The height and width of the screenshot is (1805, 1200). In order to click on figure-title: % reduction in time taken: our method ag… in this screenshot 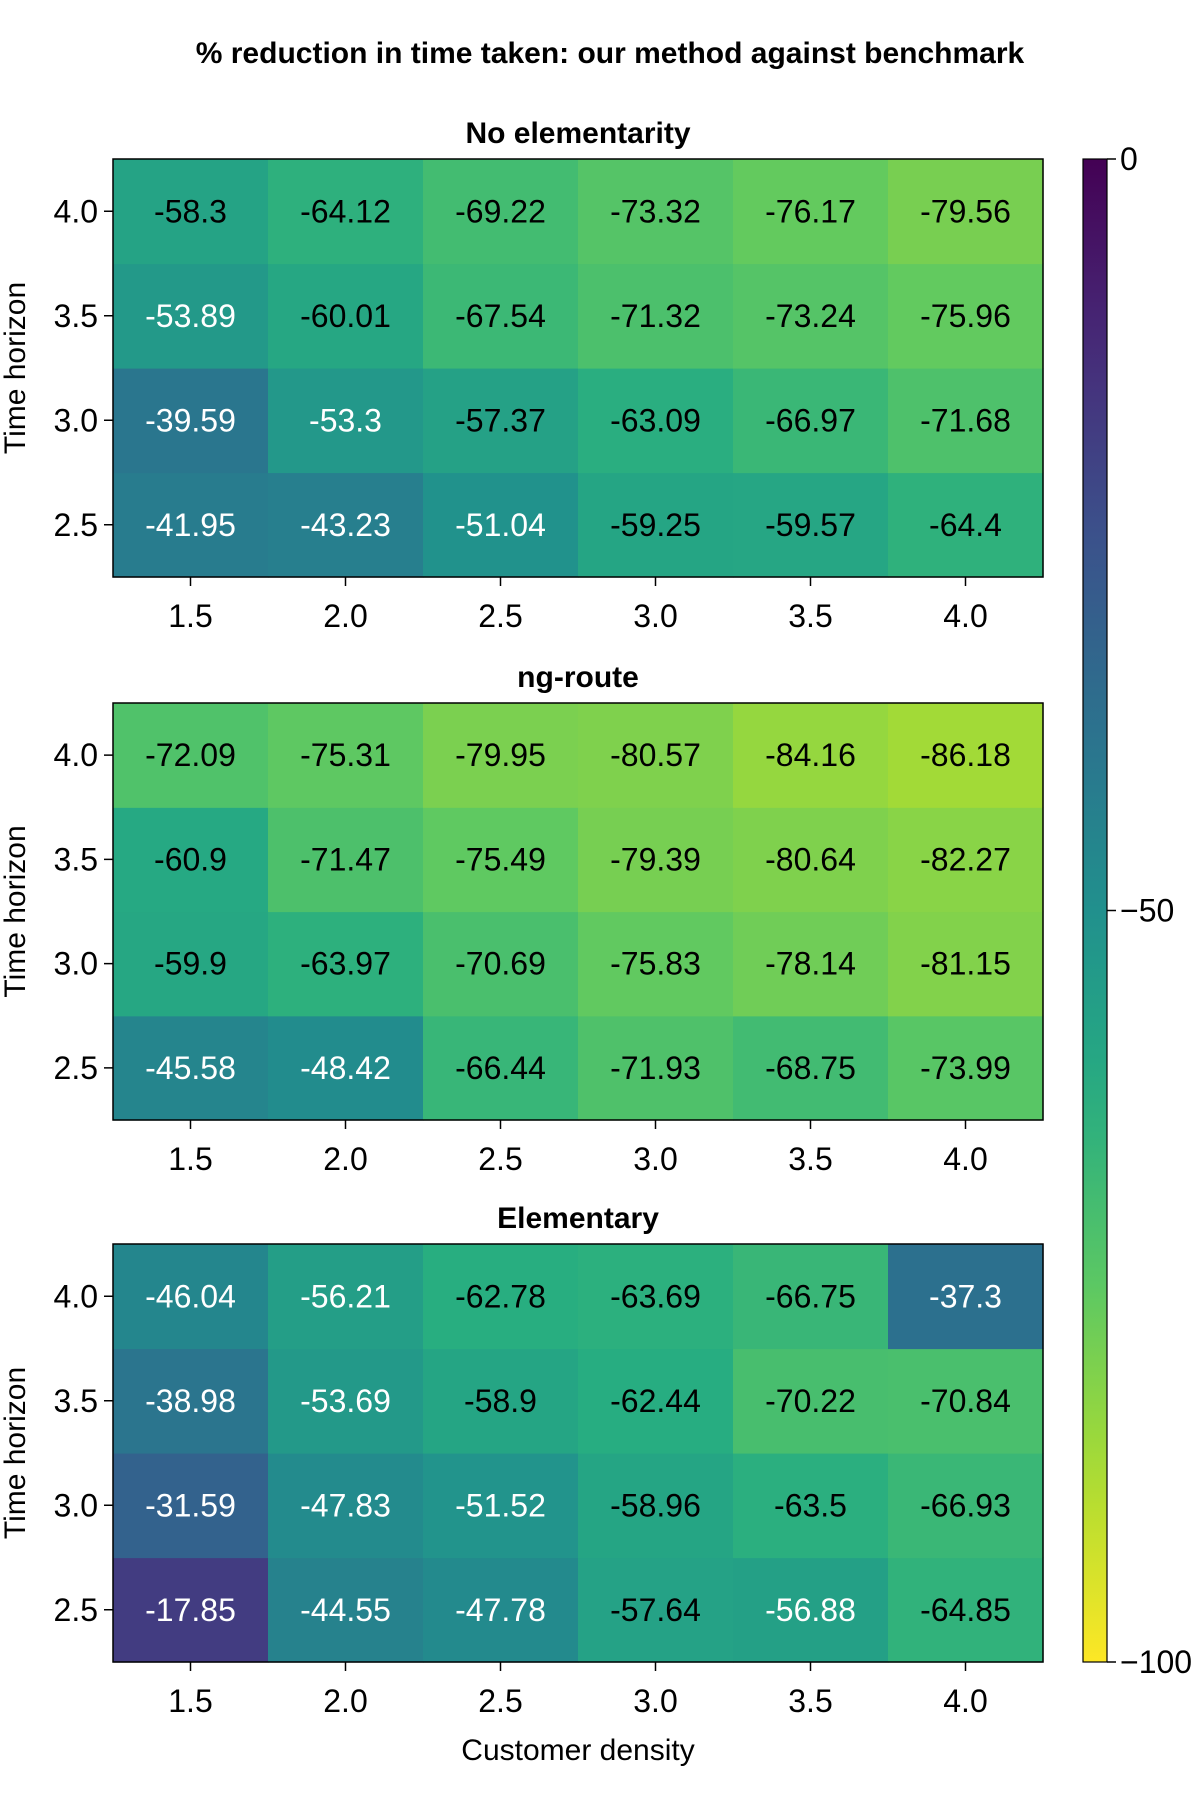, I will do `click(610, 53)`.